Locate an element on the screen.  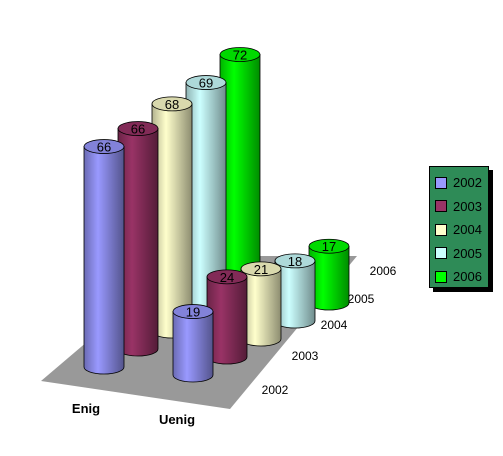
legend-label: 2006 is located at coordinates (467, 277).